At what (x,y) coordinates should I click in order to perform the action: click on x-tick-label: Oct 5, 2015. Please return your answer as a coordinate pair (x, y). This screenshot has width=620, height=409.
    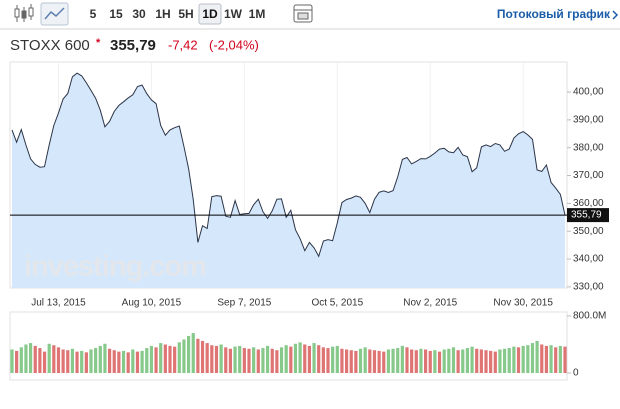
    Looking at the image, I should click on (337, 303).